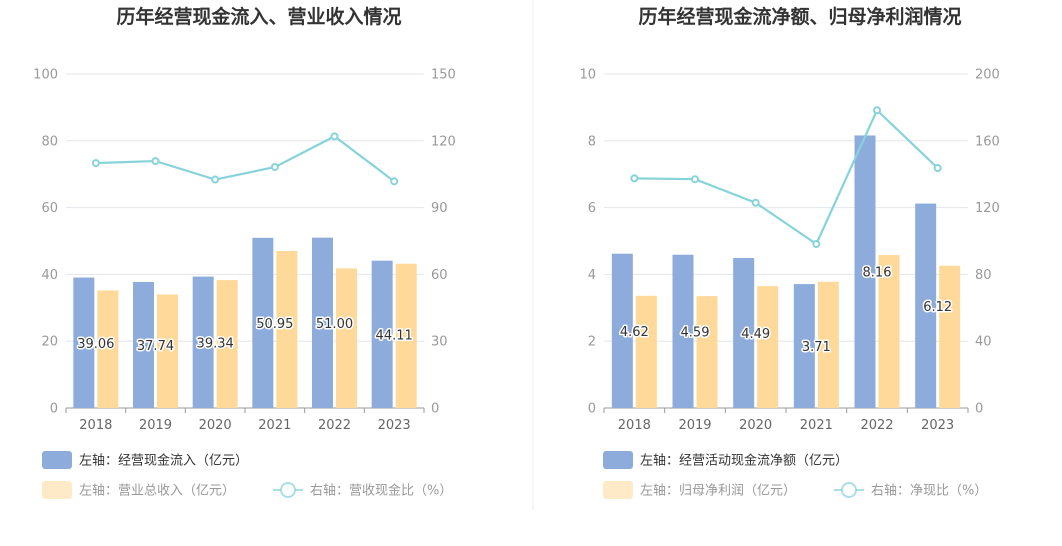 Image resolution: width=1062 pixels, height=546 pixels. What do you see at coordinates (435, 409) in the screenshot?
I see `chart1-right-tick-label: 0` at bounding box center [435, 409].